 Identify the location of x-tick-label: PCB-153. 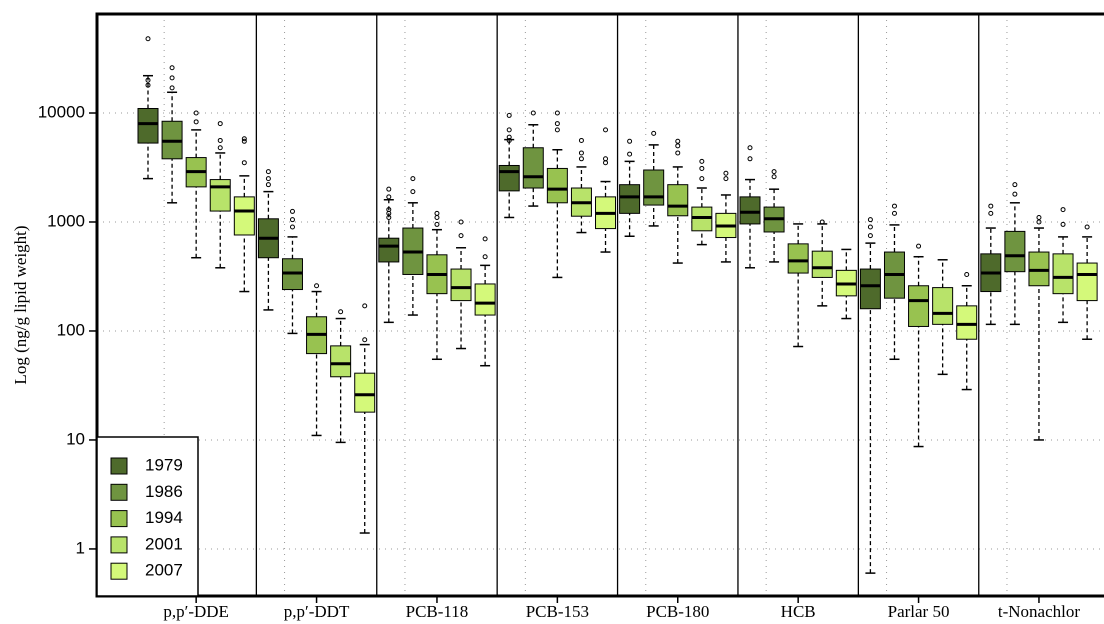
(557, 611).